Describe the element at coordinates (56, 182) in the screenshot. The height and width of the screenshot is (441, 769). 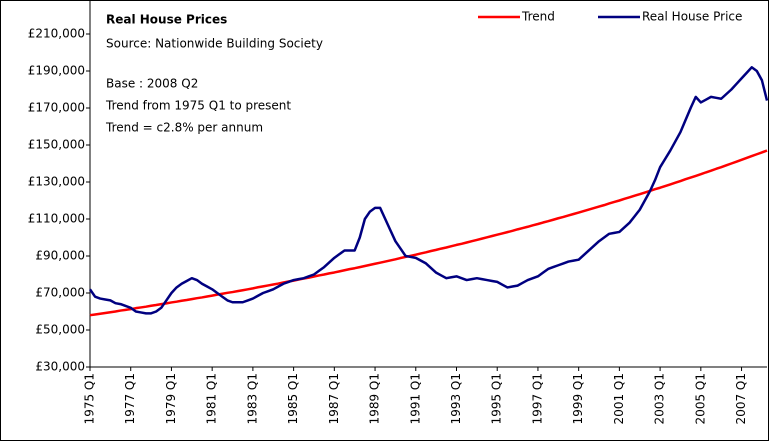
I see `y-tick-label: £130,000` at that location.